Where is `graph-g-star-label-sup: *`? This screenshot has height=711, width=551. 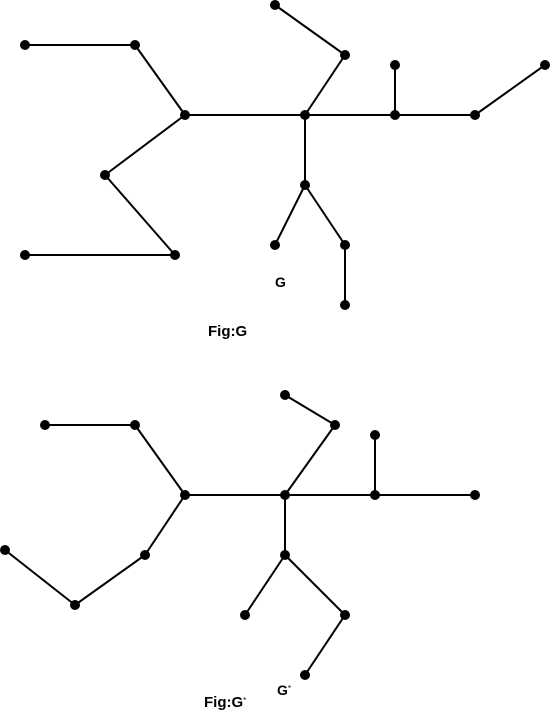
graph-g-star-label-sup: * is located at coordinates (289, 688).